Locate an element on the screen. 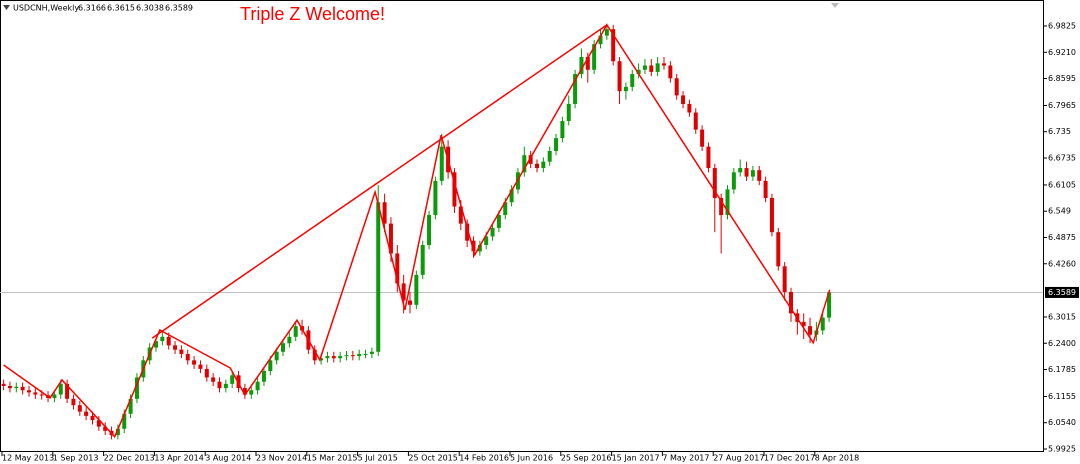 The height and width of the screenshot is (464, 1080). last-price-label: 6.3589 is located at coordinates (1062, 292).